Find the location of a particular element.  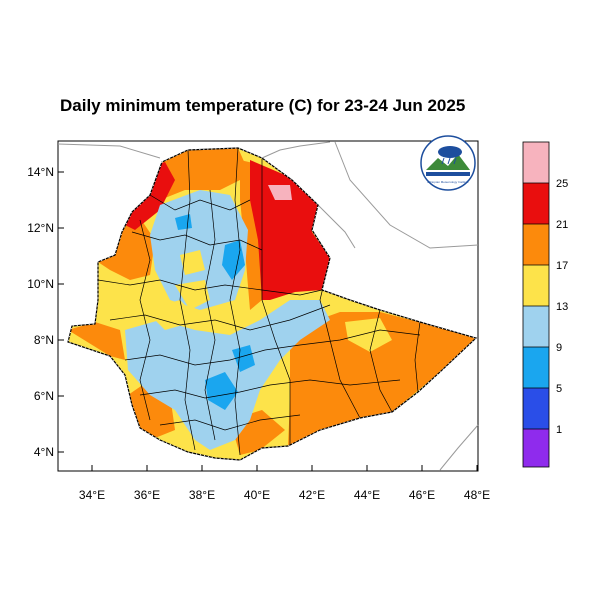

lon-tick-label: 46°E is located at coordinates (422, 495).